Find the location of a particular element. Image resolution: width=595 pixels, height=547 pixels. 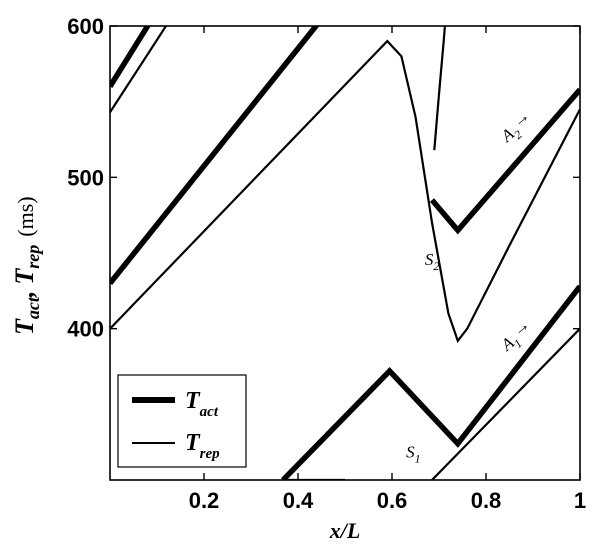

annotation-text: S2 is located at coordinates (432, 261).